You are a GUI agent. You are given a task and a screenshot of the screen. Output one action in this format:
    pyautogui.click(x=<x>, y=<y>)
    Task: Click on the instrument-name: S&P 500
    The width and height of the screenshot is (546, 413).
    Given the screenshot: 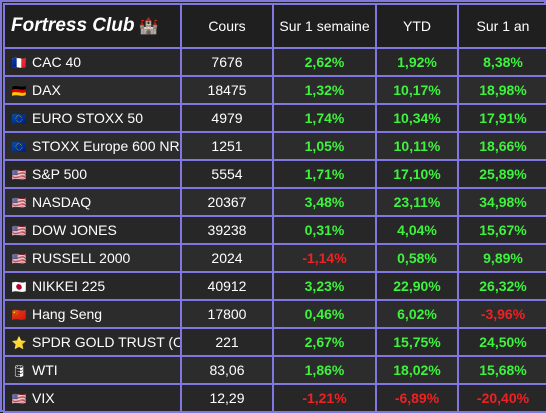 What is the action you would take?
    pyautogui.click(x=60, y=174)
    